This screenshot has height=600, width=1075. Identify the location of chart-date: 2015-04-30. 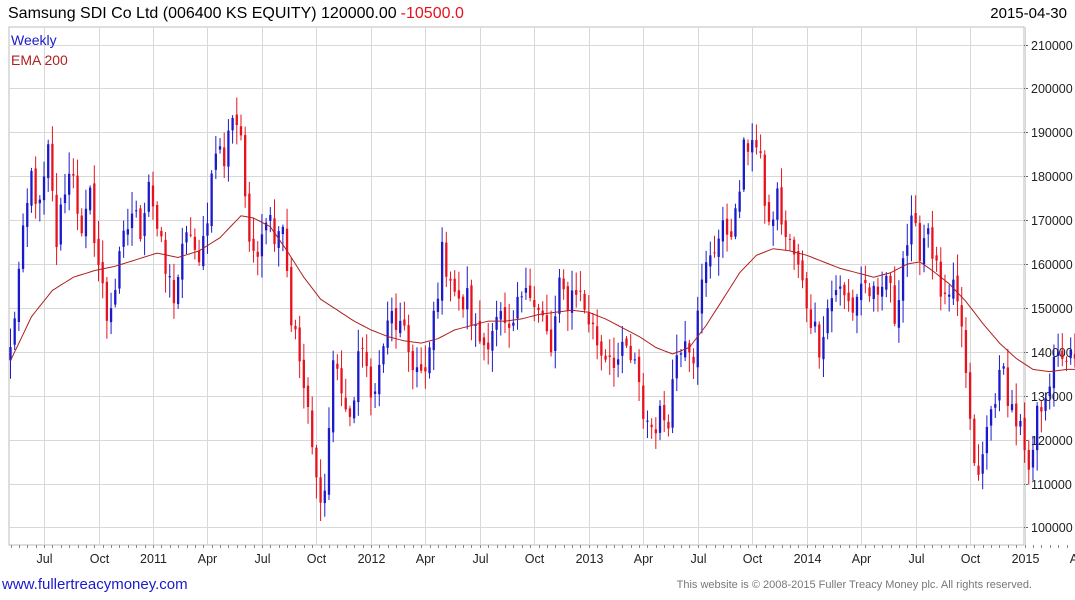
(1028, 13).